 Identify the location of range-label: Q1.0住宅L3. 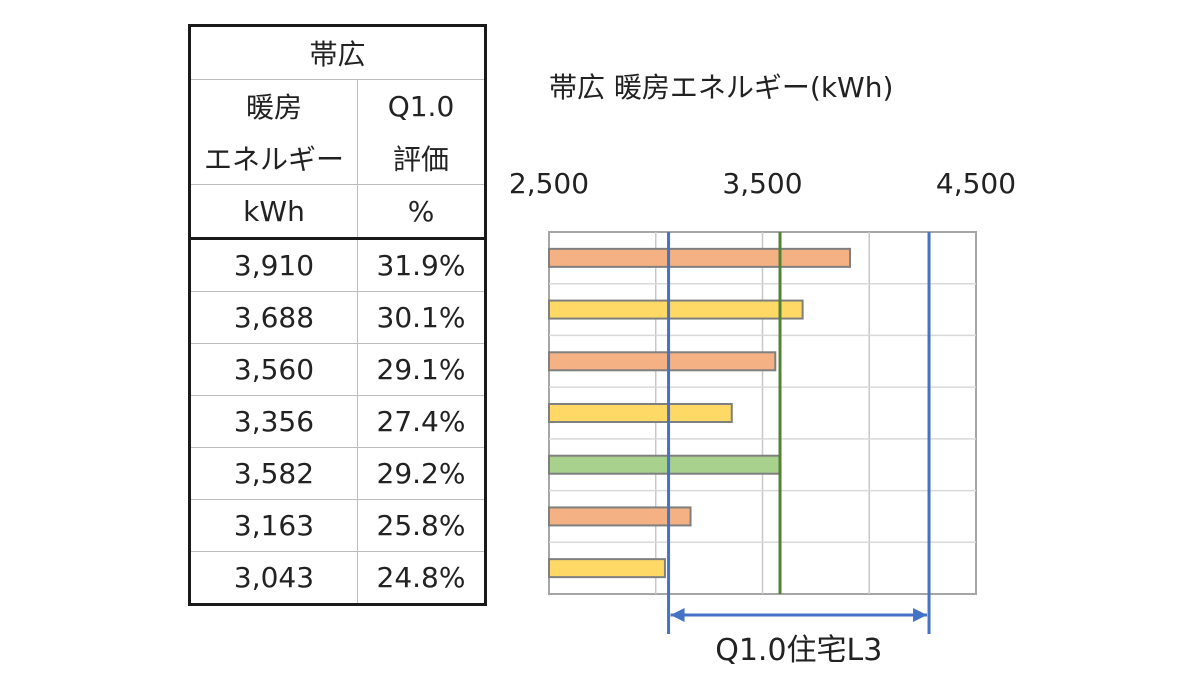
(798, 650).